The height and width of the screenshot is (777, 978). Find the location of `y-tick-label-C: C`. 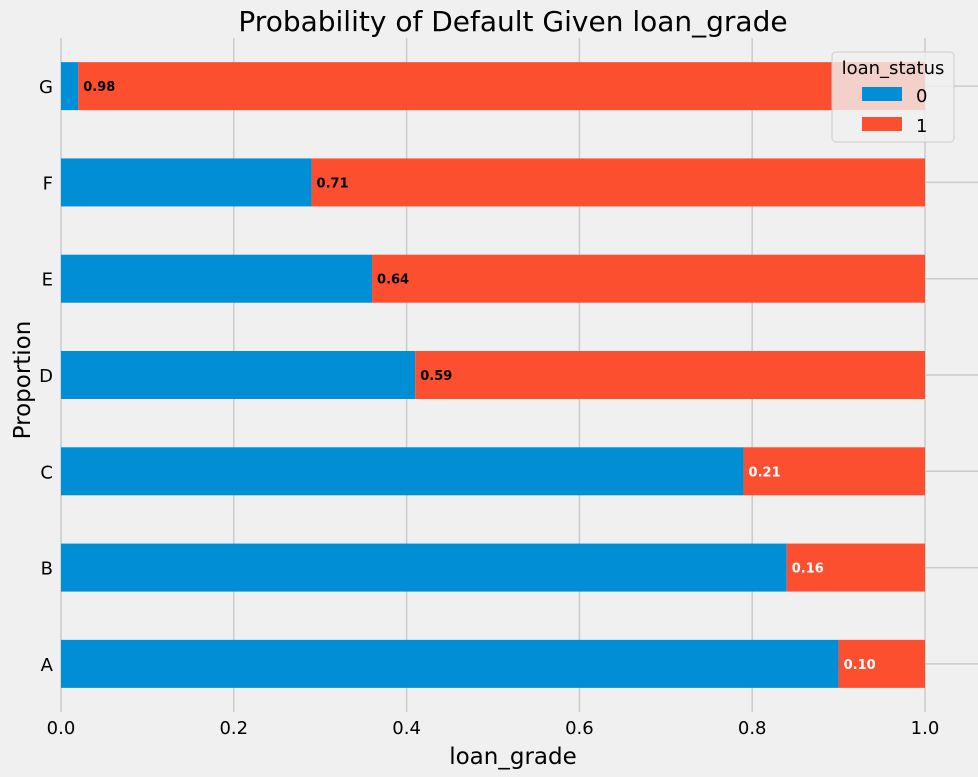

y-tick-label-C: C is located at coordinates (46, 472).